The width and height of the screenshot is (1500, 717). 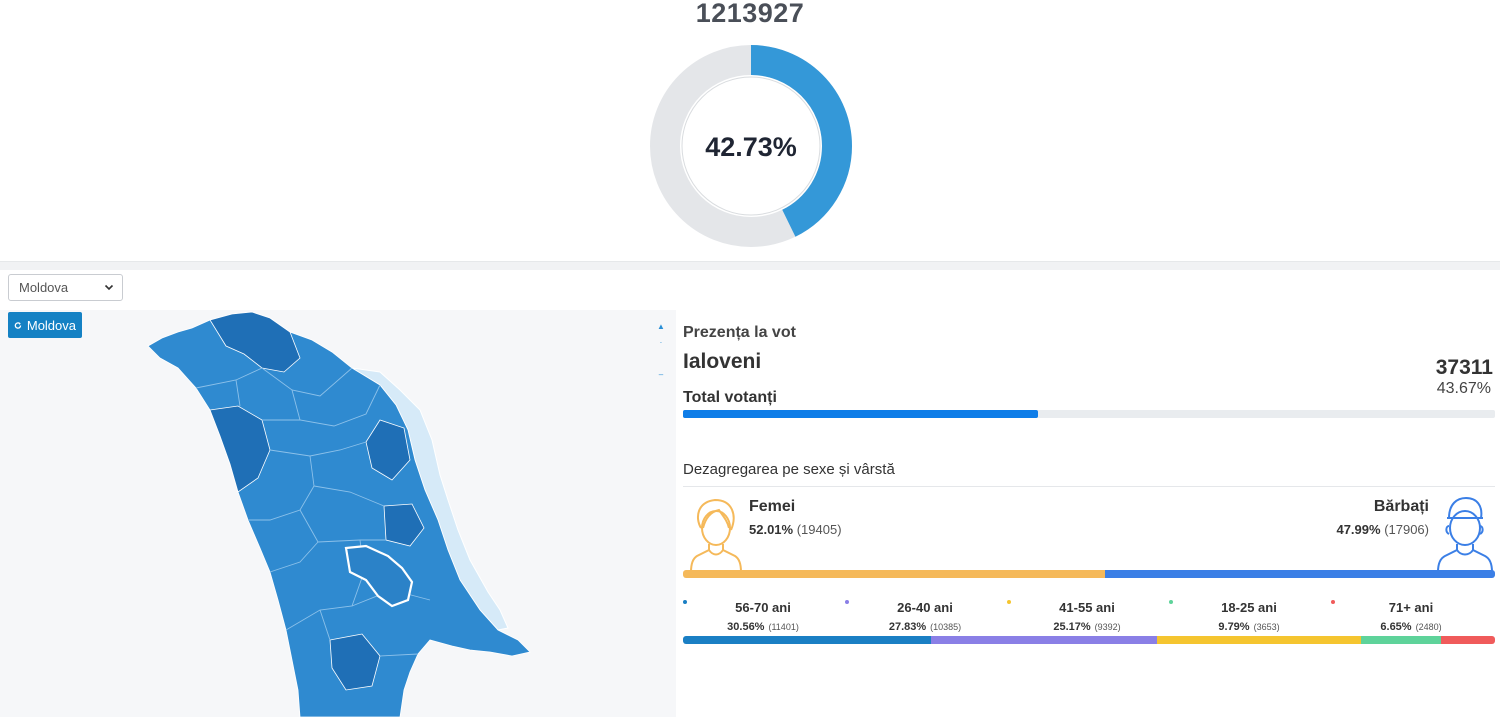 What do you see at coordinates (772, 506) in the screenshot?
I see `female-label: Femei` at bounding box center [772, 506].